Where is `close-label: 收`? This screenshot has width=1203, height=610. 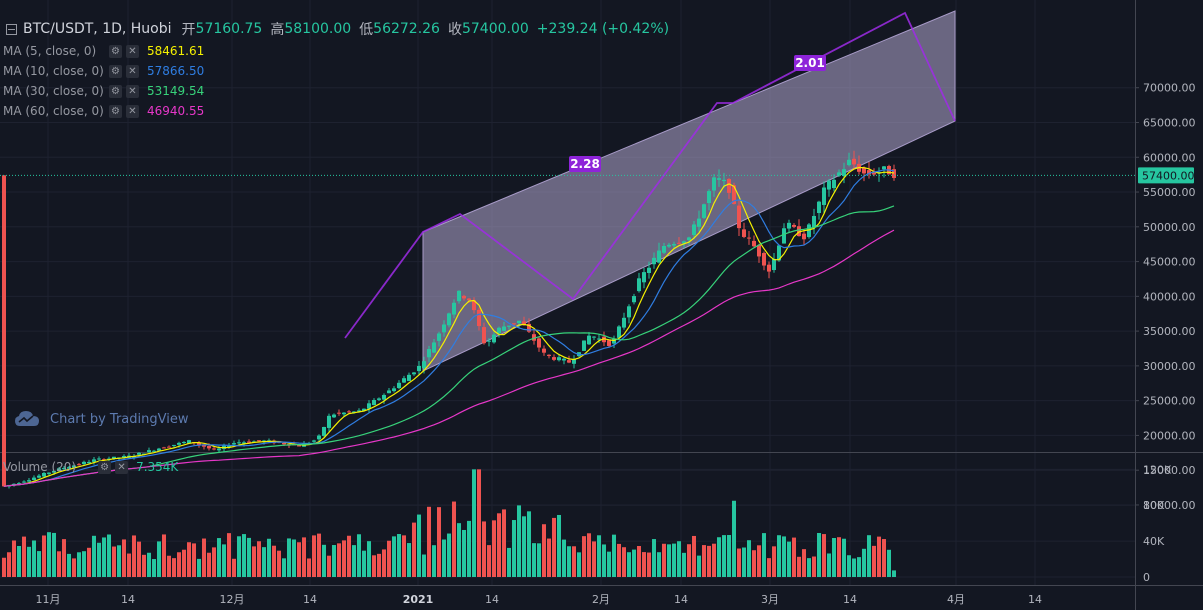
close-label: 收 is located at coordinates (454, 30).